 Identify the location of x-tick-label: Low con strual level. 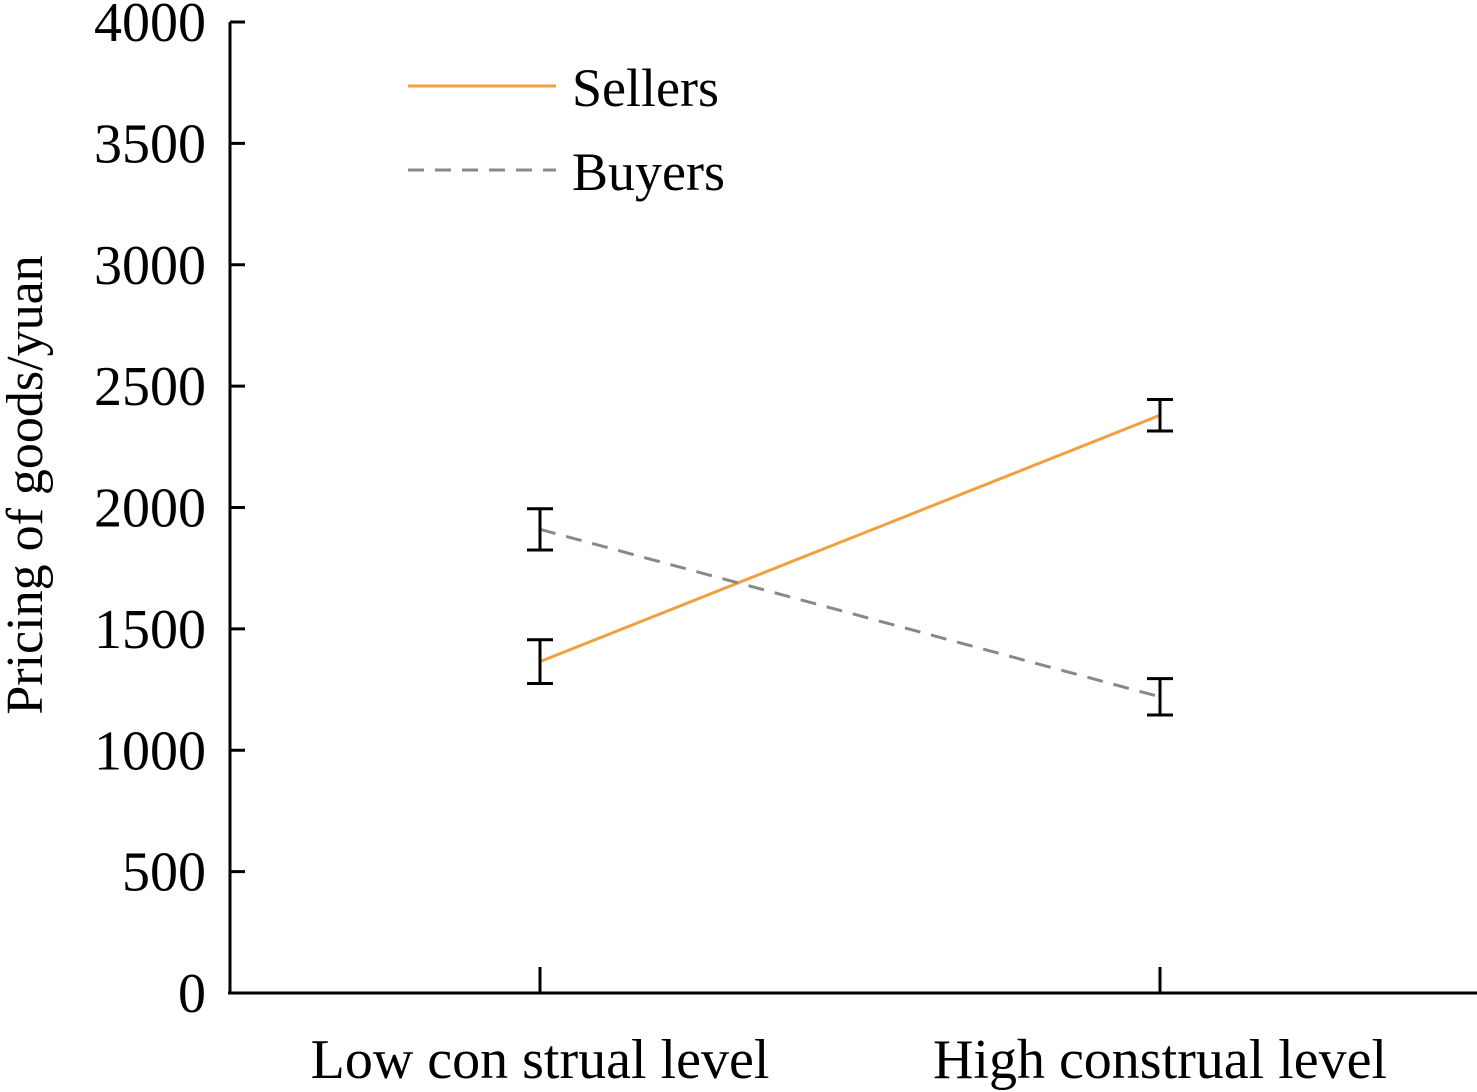
(540, 1060).